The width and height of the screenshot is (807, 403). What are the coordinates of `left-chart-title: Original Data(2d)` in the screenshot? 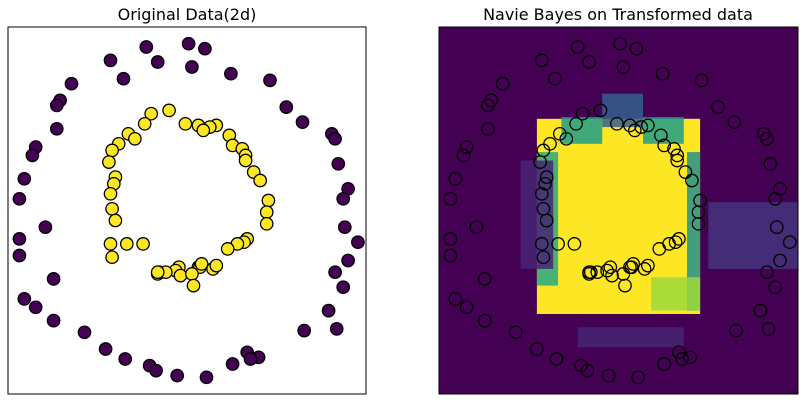 It's located at (187, 14).